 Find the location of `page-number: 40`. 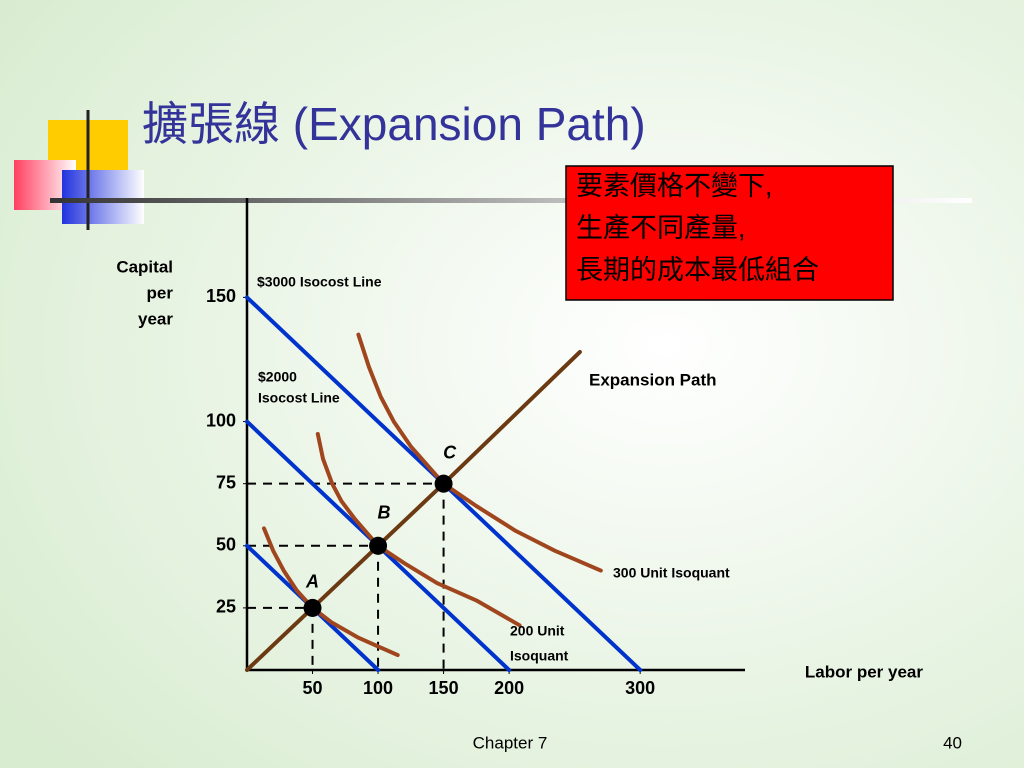

page-number: 40 is located at coordinates (952, 742).